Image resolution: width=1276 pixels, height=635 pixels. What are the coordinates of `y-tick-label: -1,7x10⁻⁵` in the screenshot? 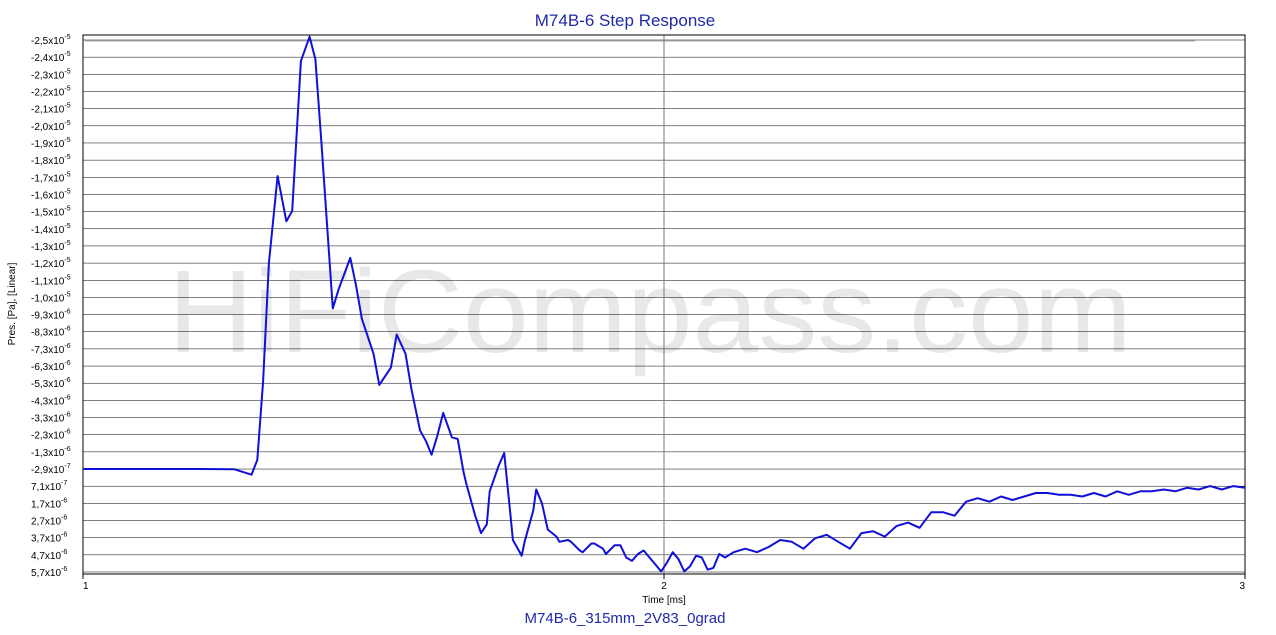 It's located at (51, 177).